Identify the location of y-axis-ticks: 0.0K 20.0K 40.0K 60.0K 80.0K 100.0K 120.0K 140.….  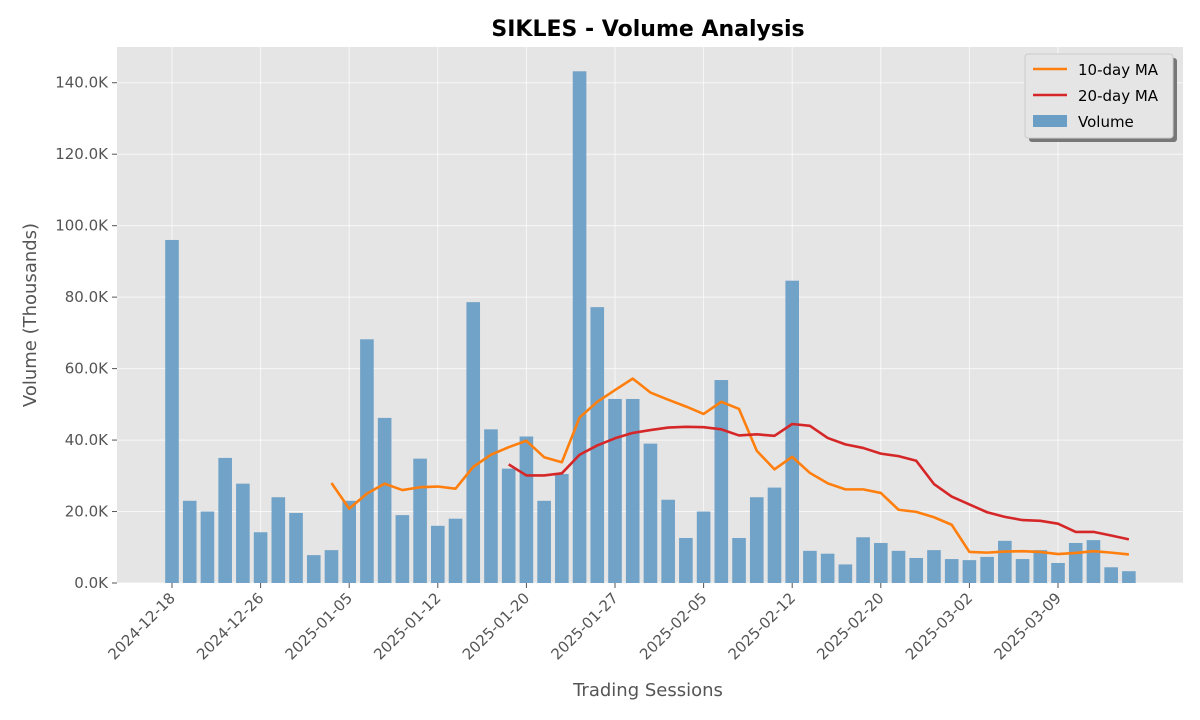
(86, 333).